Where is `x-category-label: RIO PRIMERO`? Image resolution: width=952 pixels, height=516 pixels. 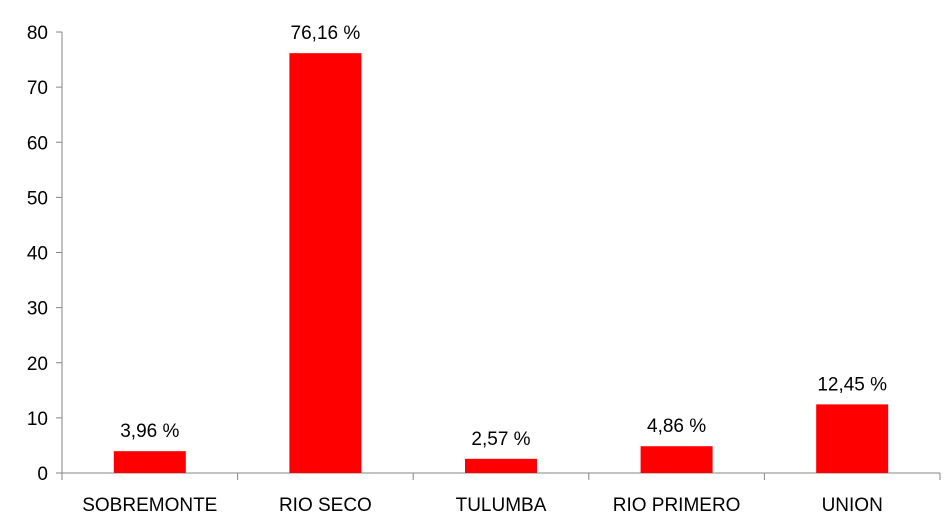 x-category-label: RIO PRIMERO is located at coordinates (677, 505).